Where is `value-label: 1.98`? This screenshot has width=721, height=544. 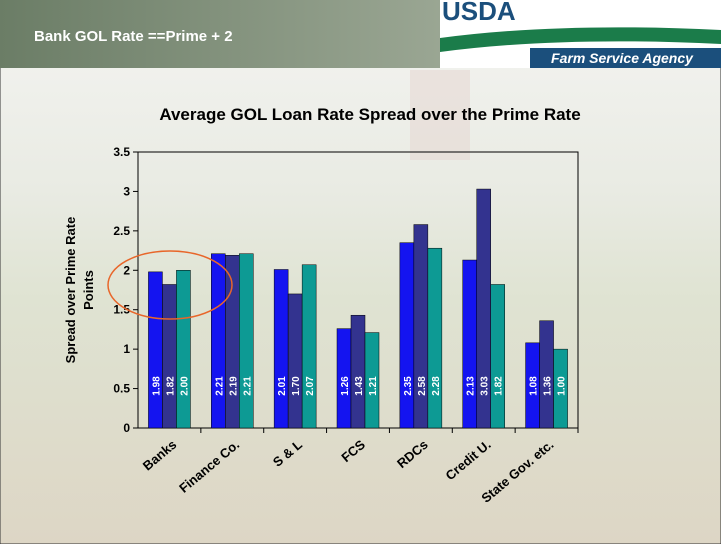
value-label: 1.98 is located at coordinates (156, 386).